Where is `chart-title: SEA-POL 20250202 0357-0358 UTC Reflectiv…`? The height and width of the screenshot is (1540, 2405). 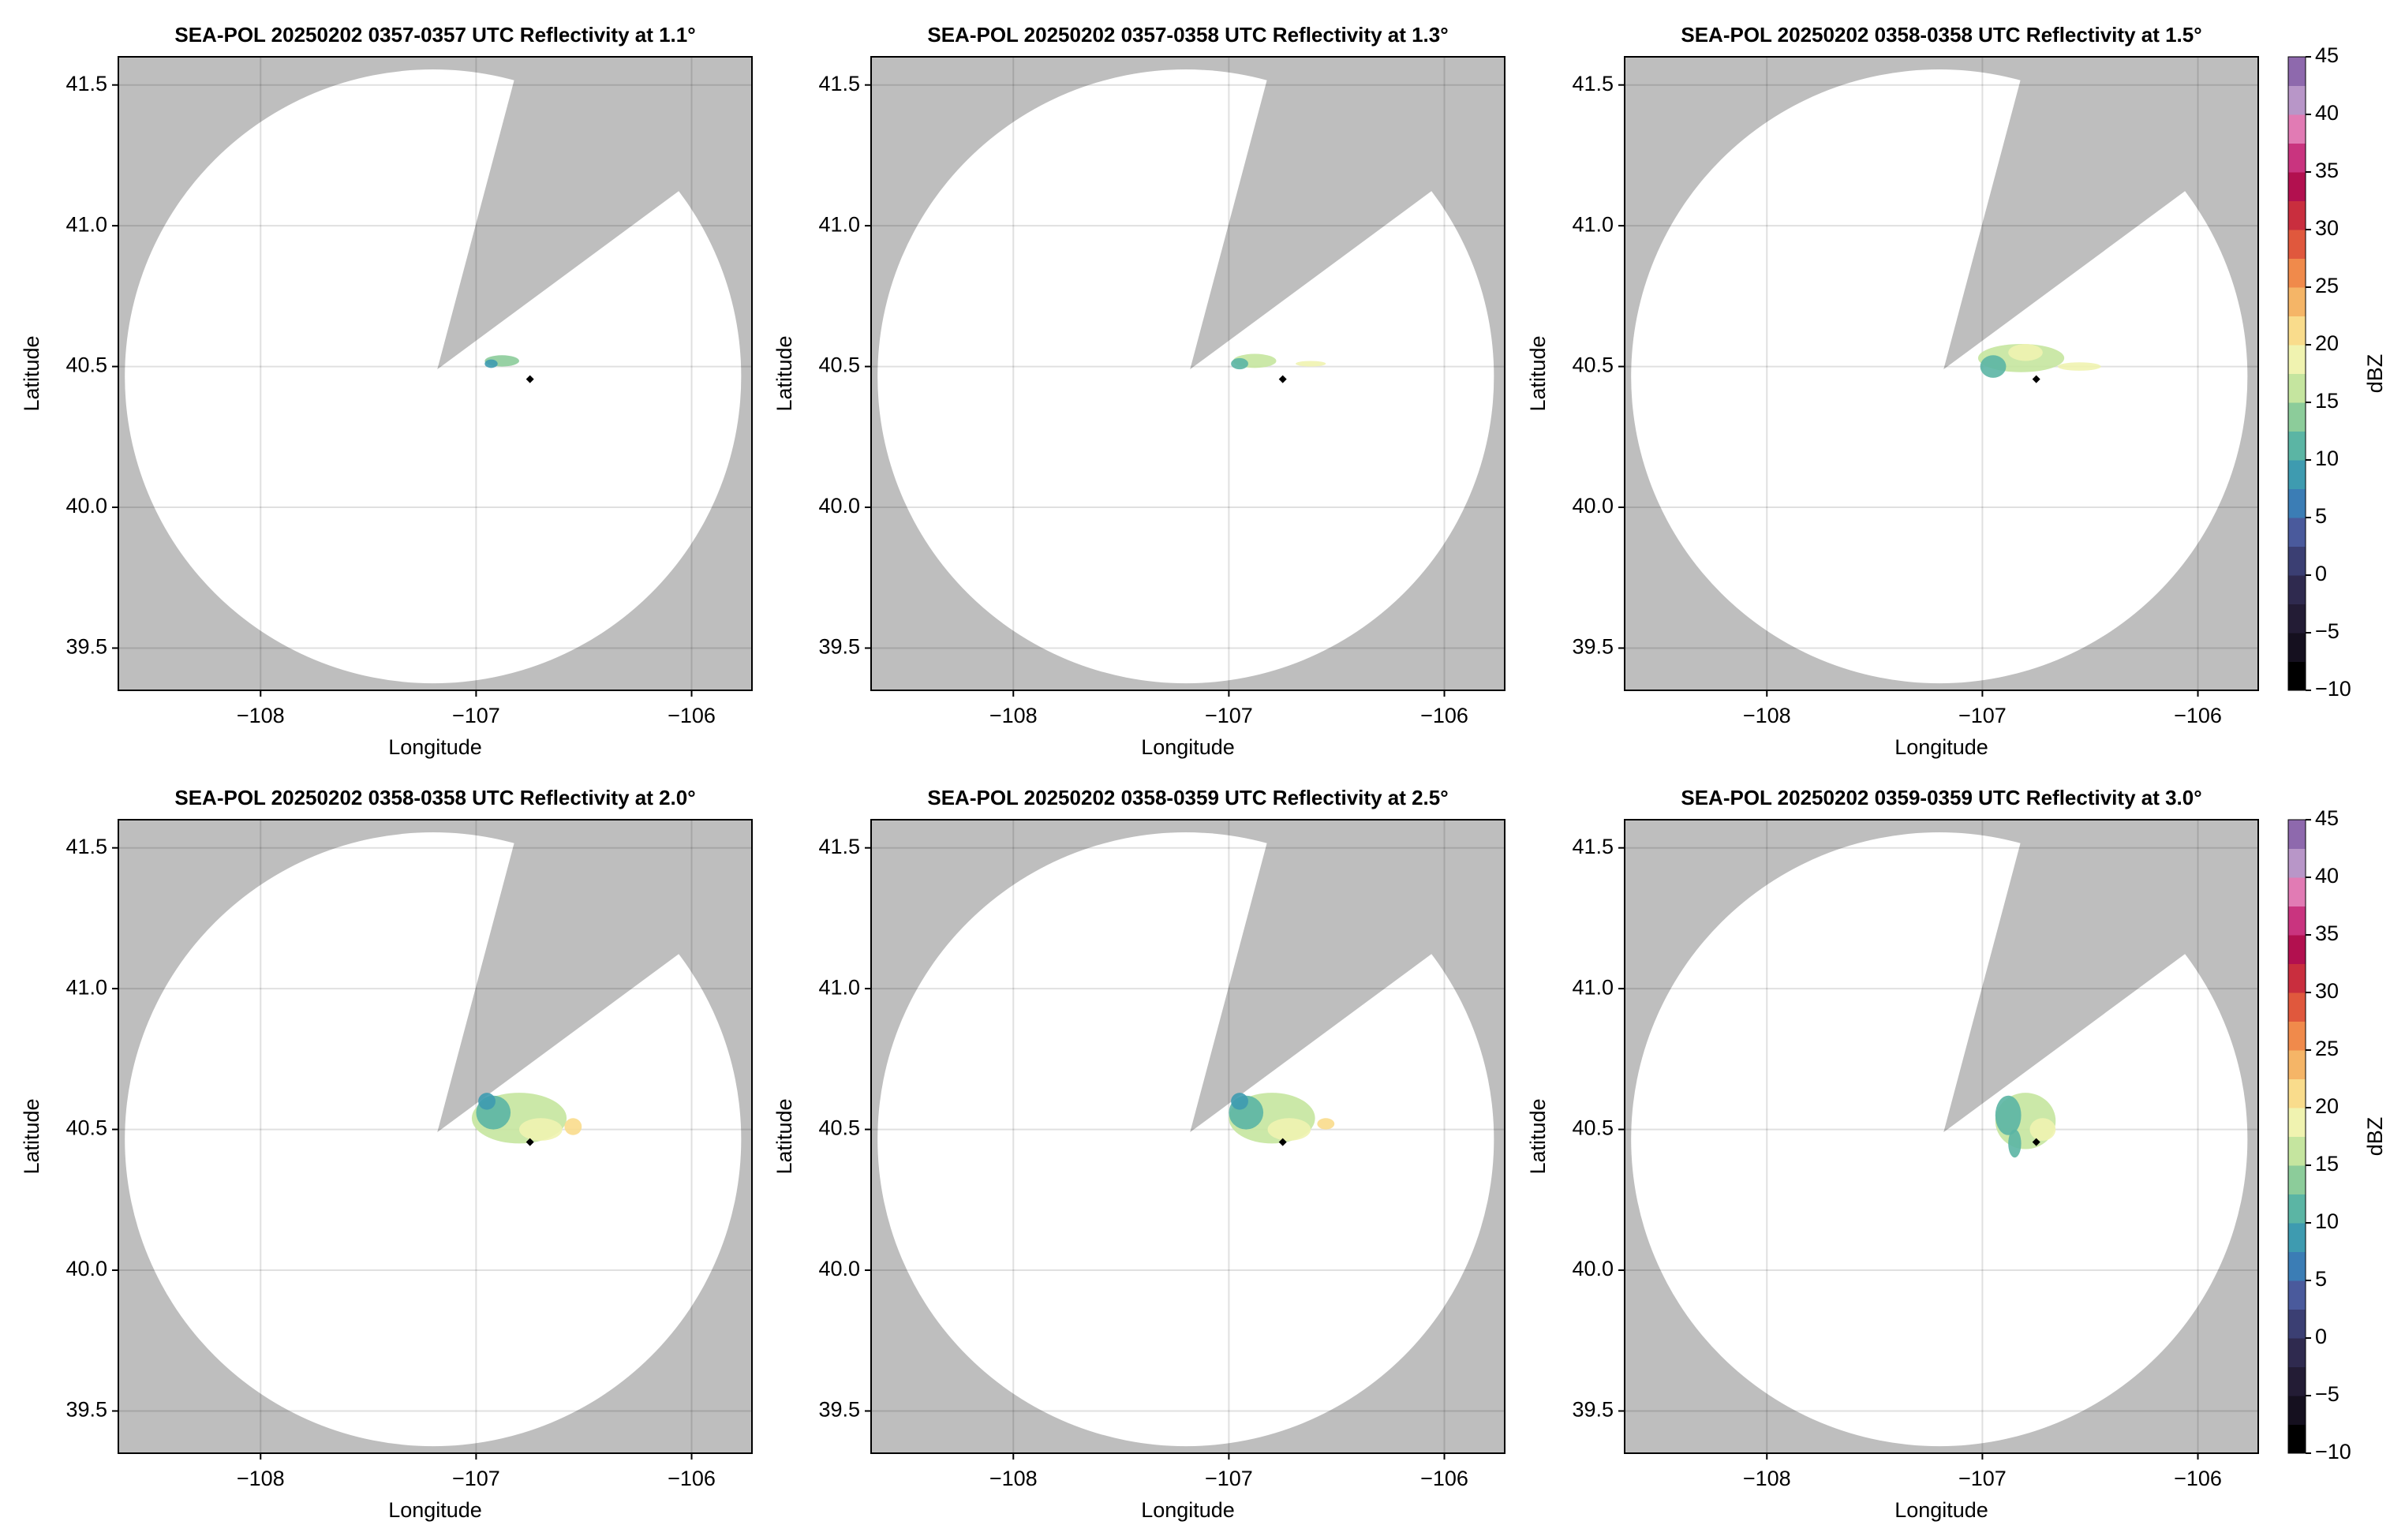 chart-title: SEA-POL 20250202 0357-0358 UTC Reflectiv… is located at coordinates (1188, 35).